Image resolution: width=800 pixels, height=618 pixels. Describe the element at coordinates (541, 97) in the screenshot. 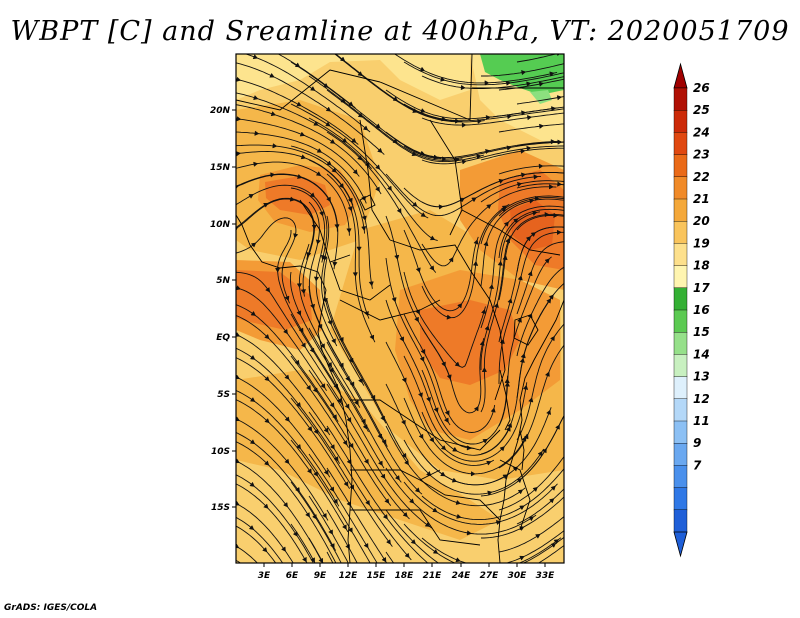

I see `field-16c-northeast-edge` at that location.